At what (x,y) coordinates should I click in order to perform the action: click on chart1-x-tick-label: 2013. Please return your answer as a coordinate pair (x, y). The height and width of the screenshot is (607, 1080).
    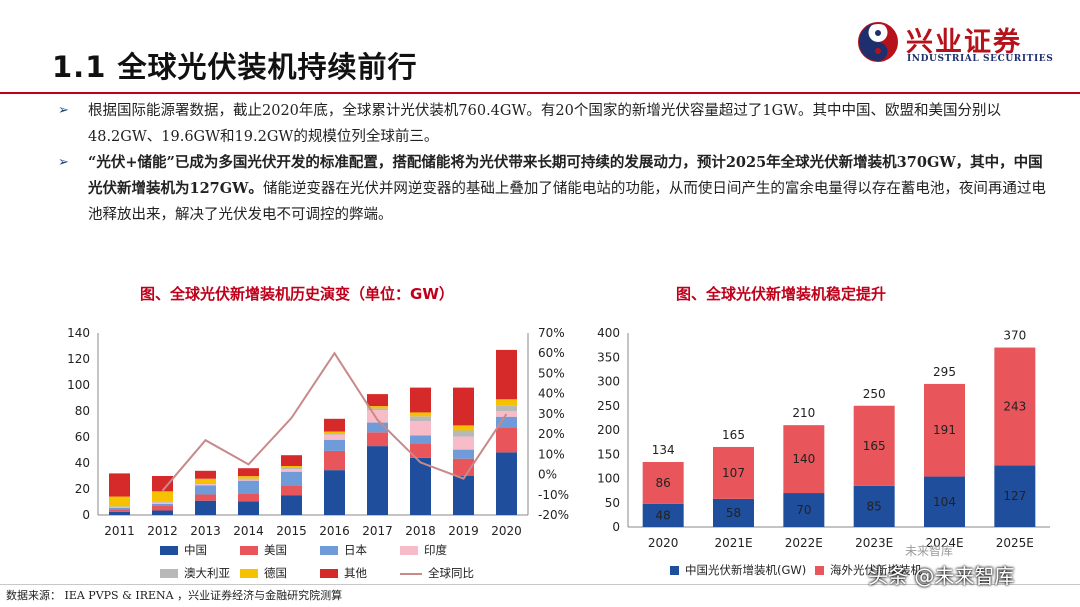
    Looking at the image, I should click on (205, 531).